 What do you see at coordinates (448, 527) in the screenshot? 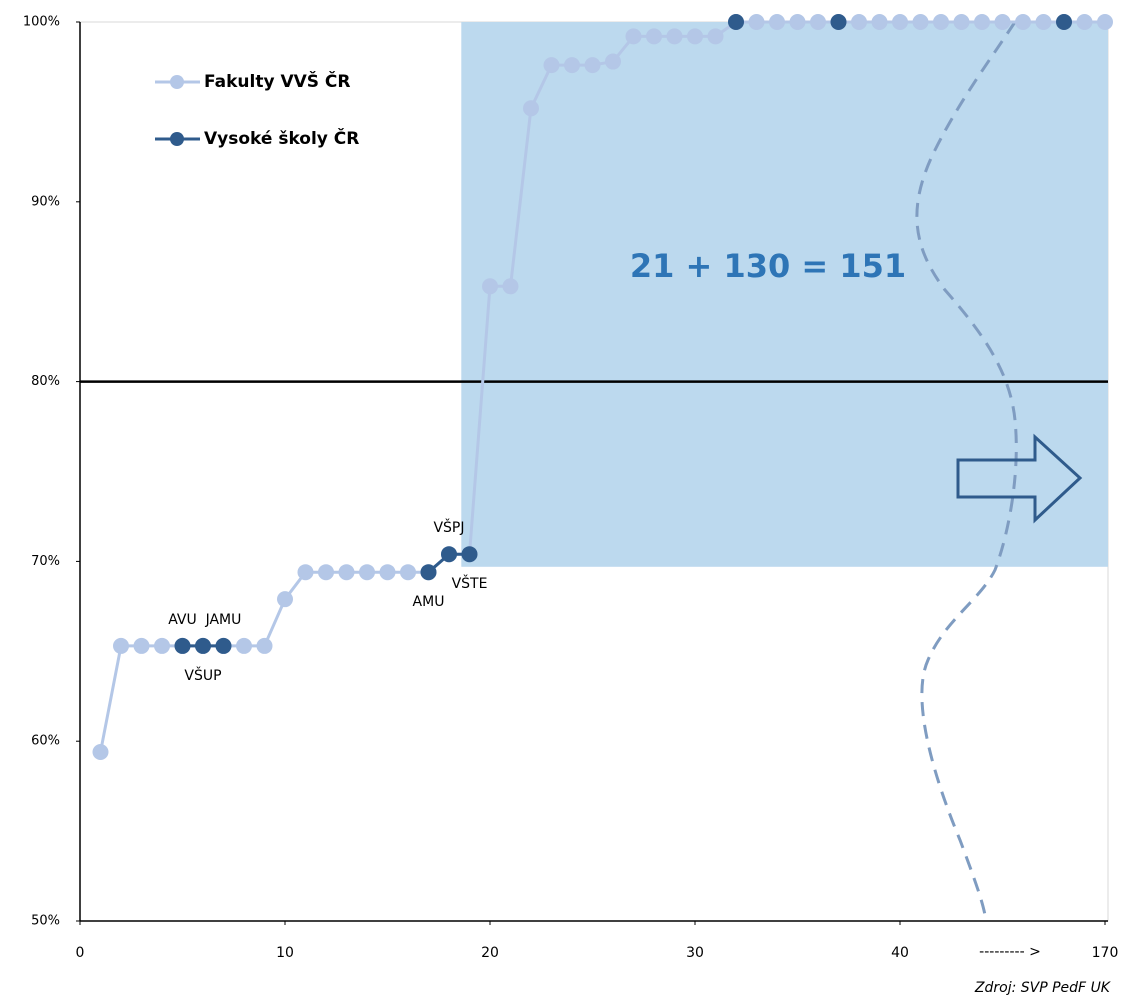
I see `point-label: VŠPJ` at bounding box center [448, 527].